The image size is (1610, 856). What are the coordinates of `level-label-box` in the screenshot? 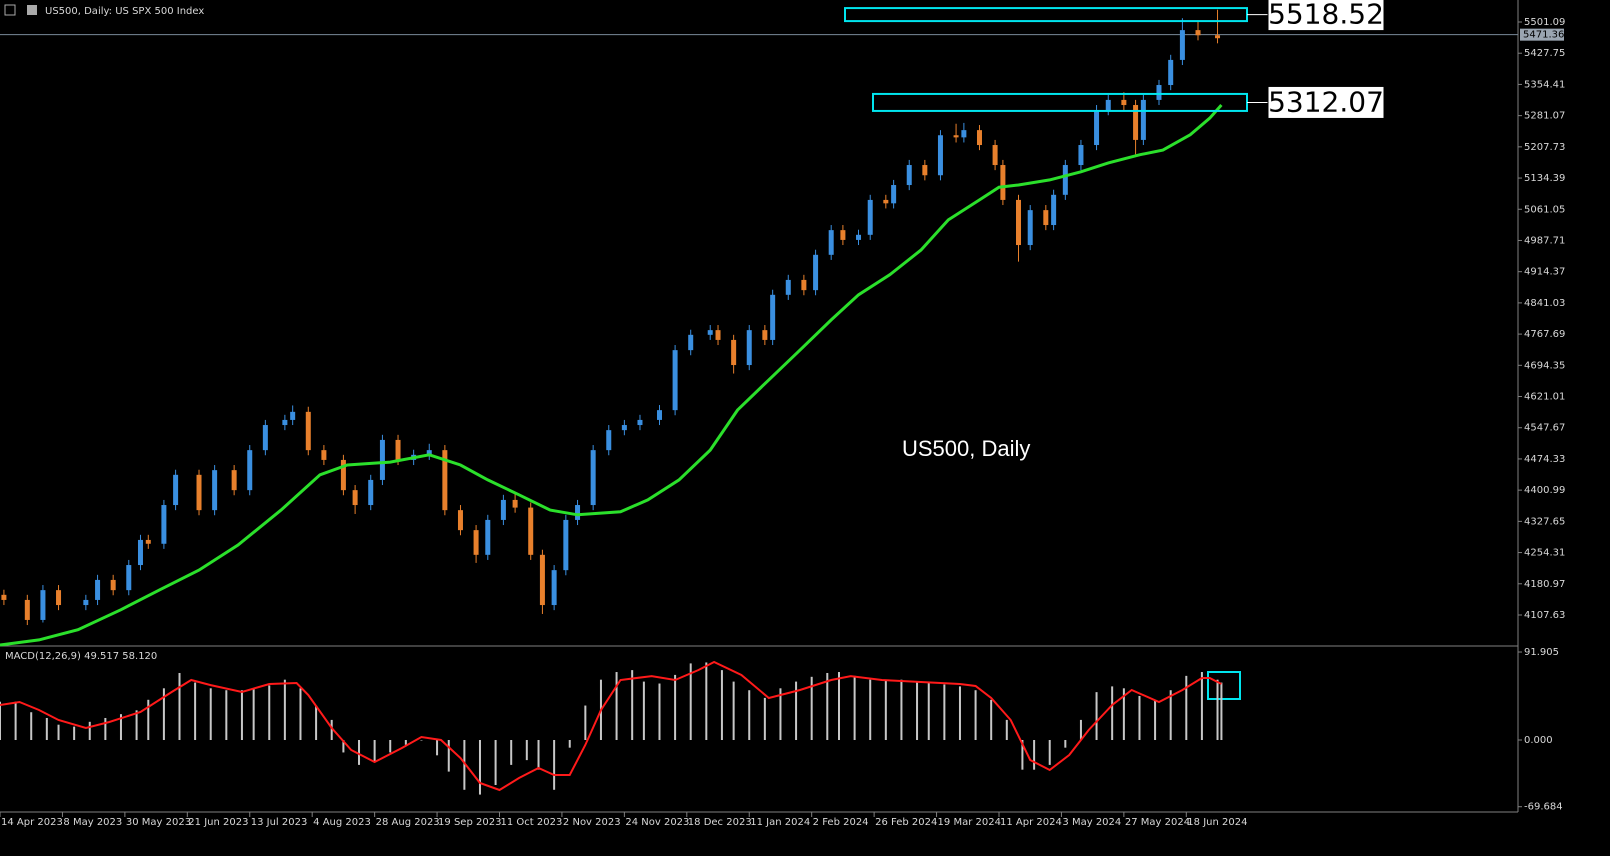 It's located at (1326, 102).